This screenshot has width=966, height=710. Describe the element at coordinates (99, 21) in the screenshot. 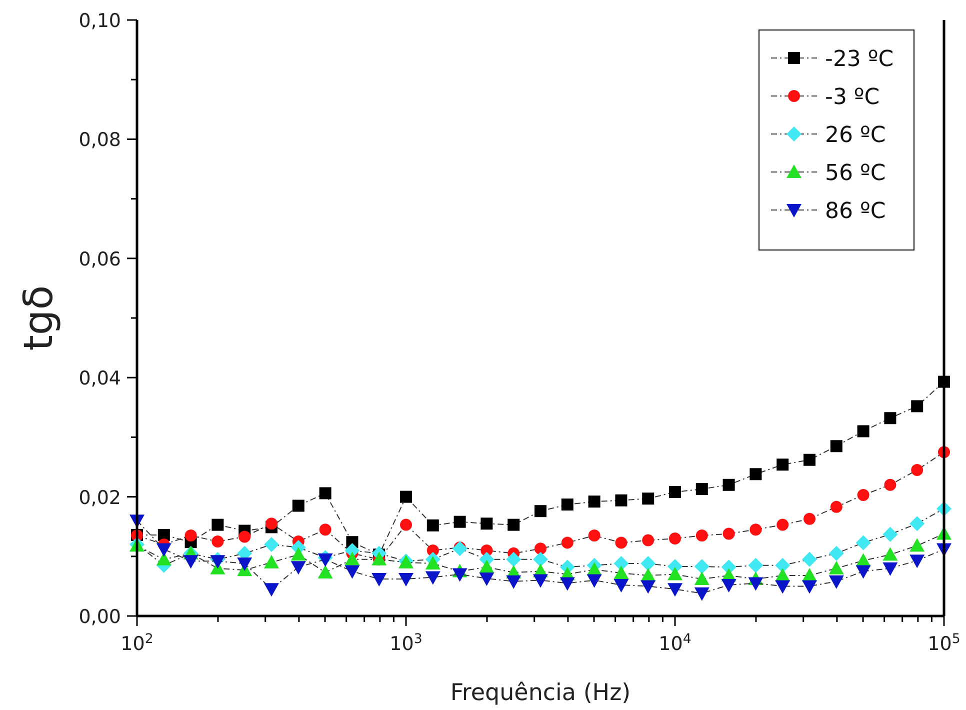

I see `y-tick-label: 0,10` at that location.